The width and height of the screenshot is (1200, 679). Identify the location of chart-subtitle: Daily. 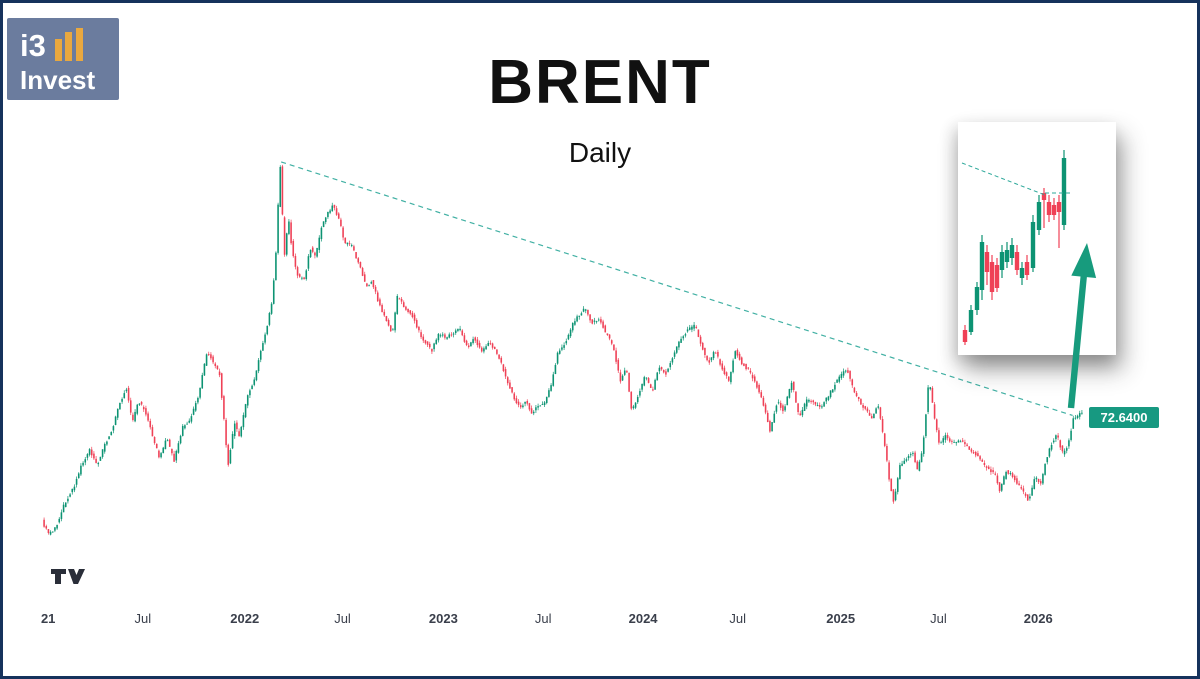
(600, 152).